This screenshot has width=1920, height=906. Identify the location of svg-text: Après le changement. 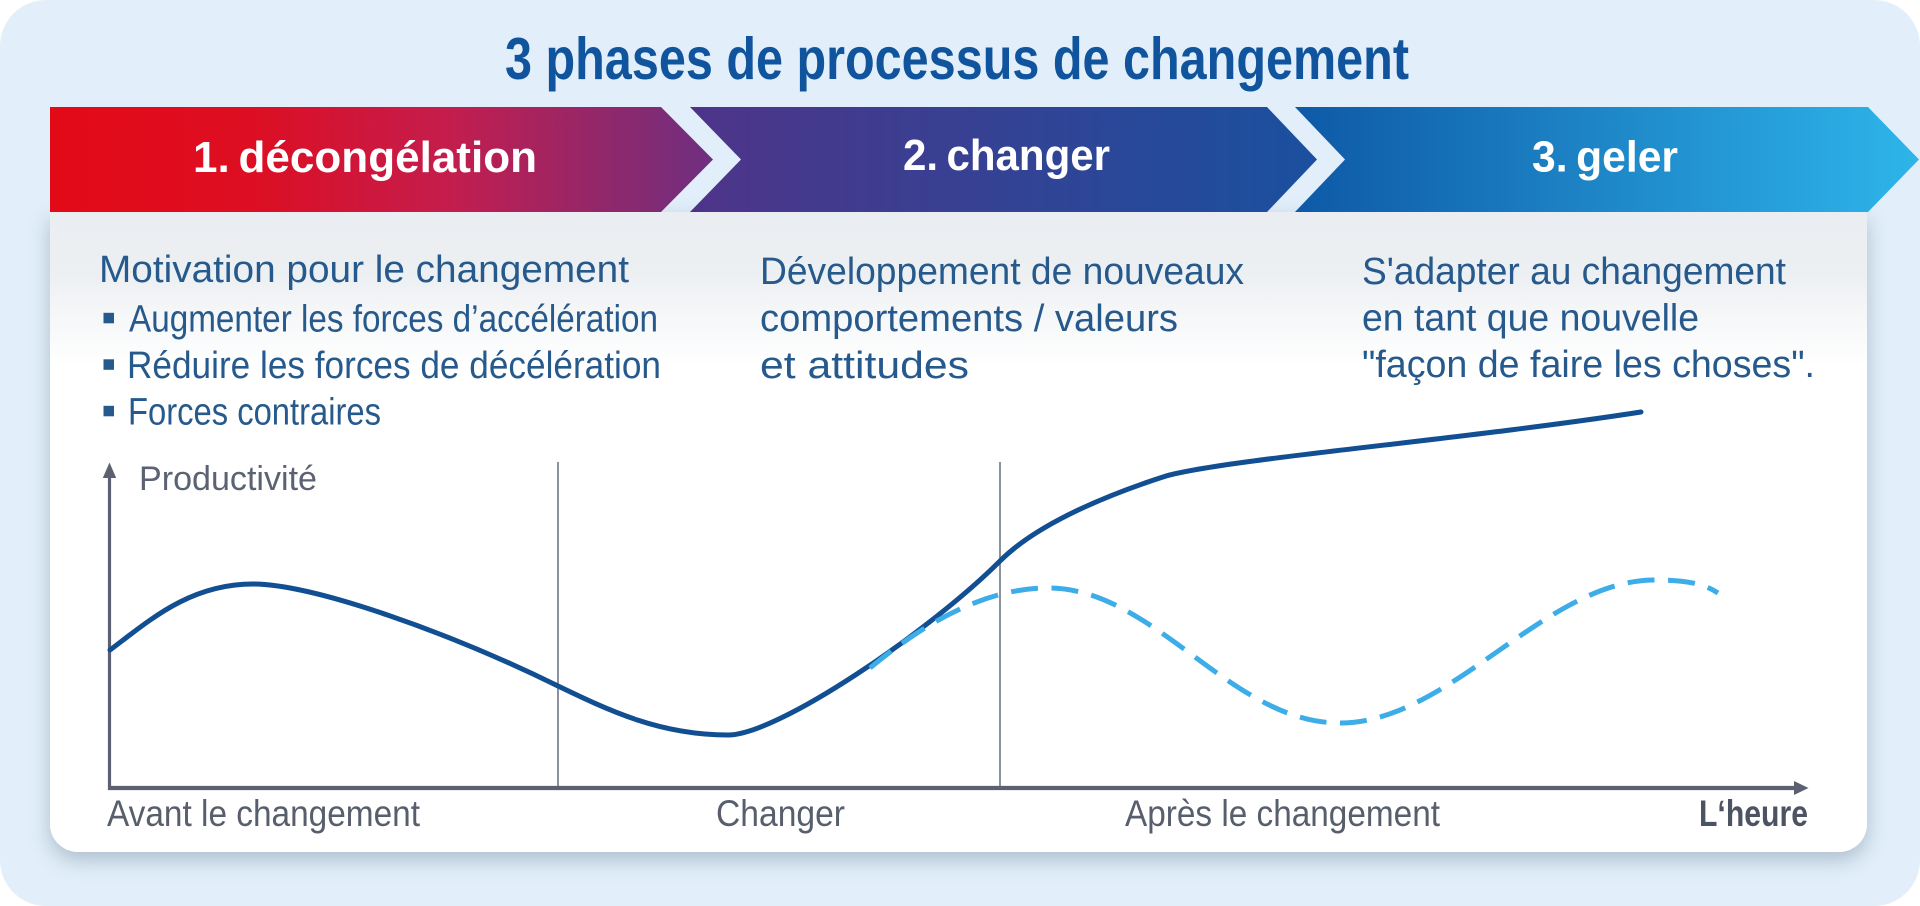
(1283, 813).